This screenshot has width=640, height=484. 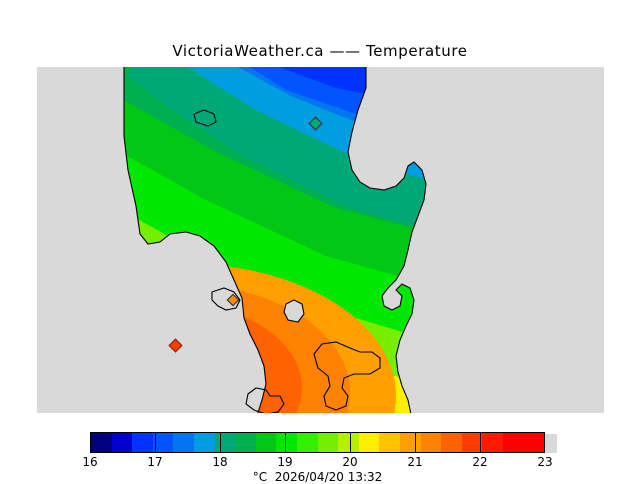 I want to click on colorbar-tick-label: 22, so click(x=480, y=462).